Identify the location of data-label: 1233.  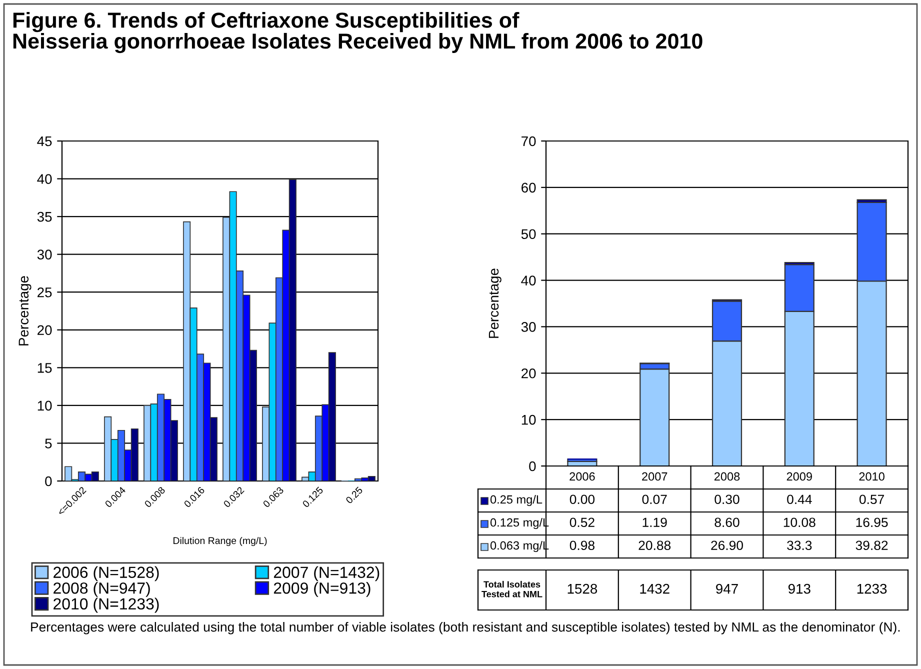
(872, 589).